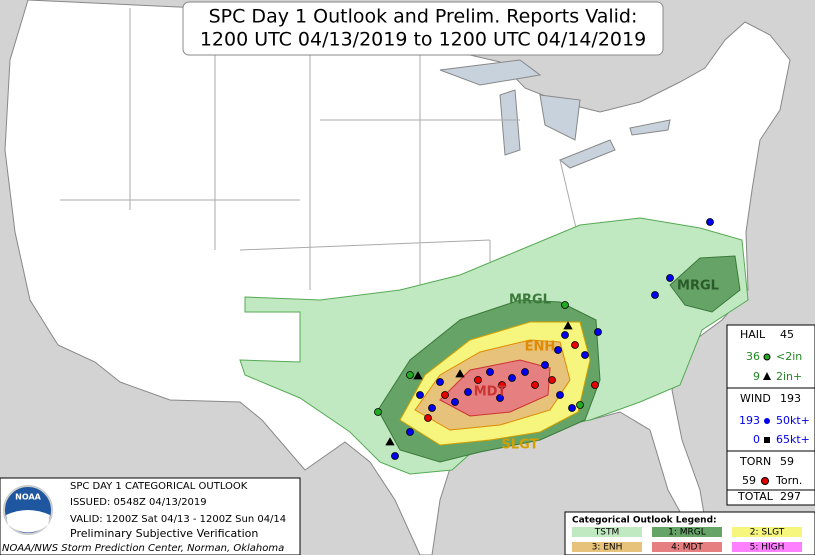 This screenshot has width=815, height=555. What do you see at coordinates (650, 127) in the screenshot?
I see `lake-ontario` at bounding box center [650, 127].